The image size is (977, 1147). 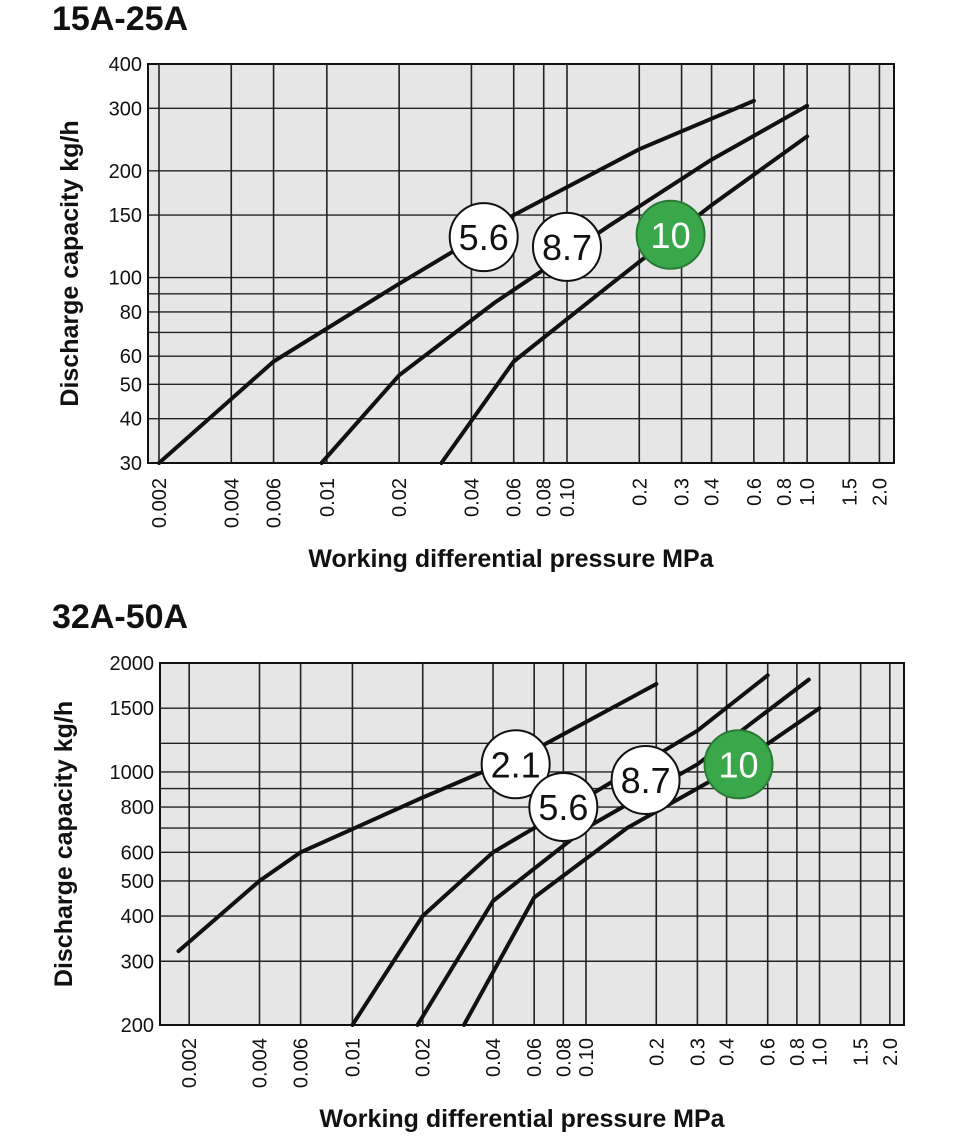 I want to click on y-tick-label: 500, so click(x=137, y=882).